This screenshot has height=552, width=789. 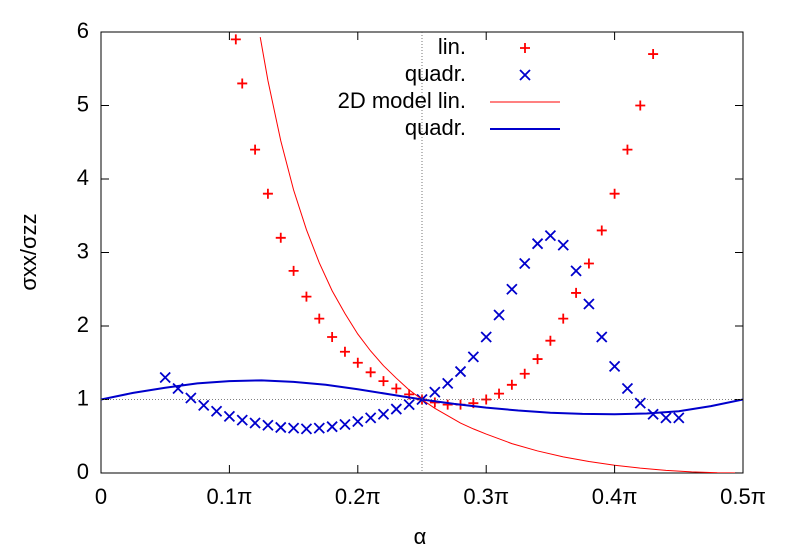 I want to click on x-axis-label: α, so click(x=420, y=536).